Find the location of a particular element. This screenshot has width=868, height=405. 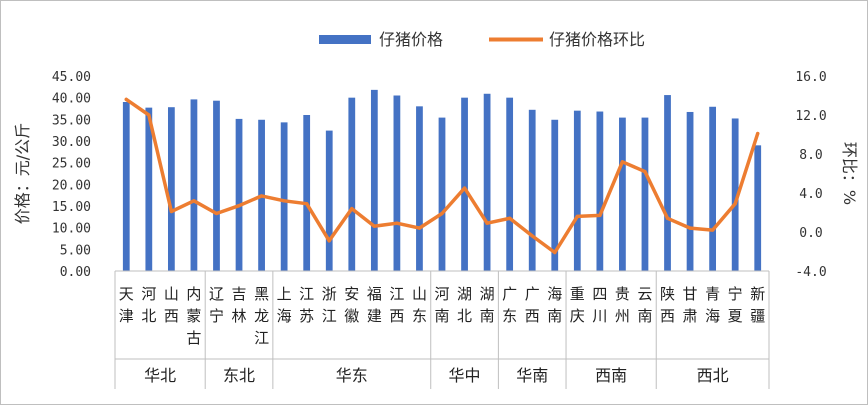

right-tick-label: 16.0 is located at coordinates (810, 77).